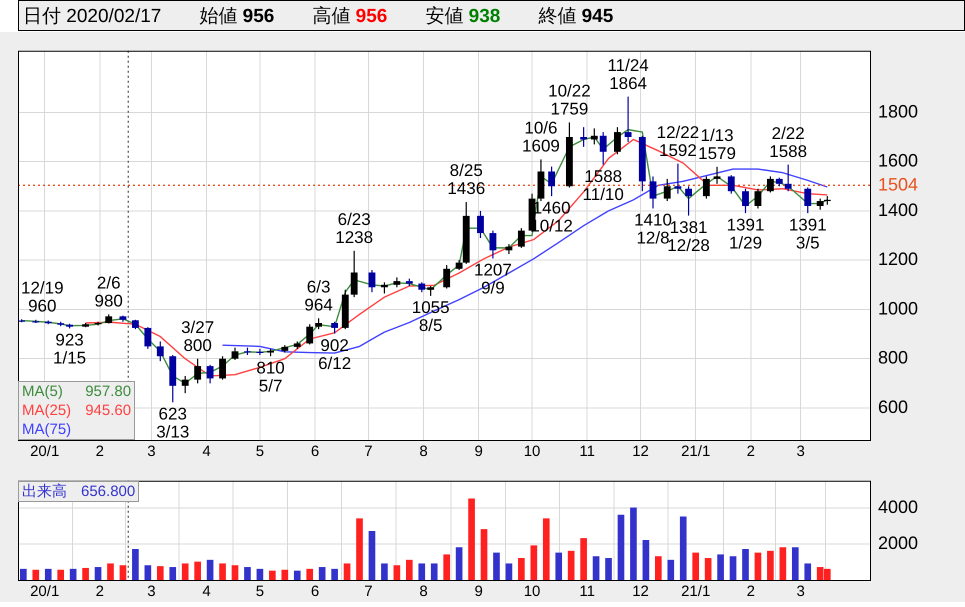  Describe the element at coordinates (898, 506) in the screenshot. I see `y-tick-label: 4000` at that location.